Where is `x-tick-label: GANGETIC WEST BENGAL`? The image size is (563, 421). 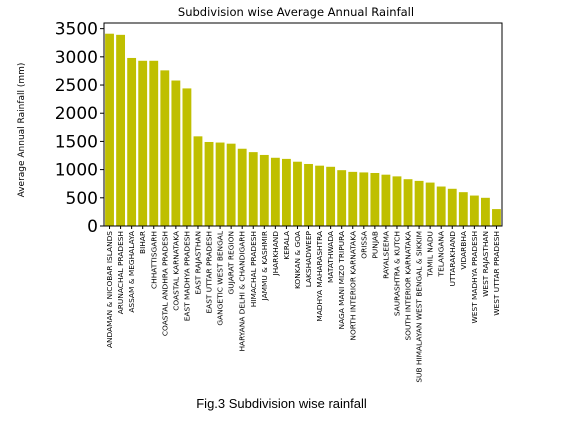
x-tick-label: GANGETIC WEST BENGAL is located at coordinates (220, 277).